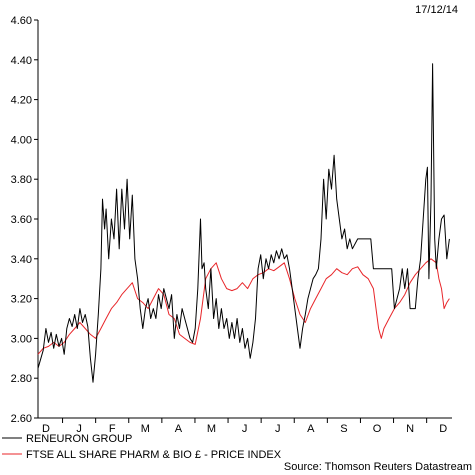 This screenshot has height=475, width=475. Describe the element at coordinates (21, 180) in the screenshot. I see `y-tick-label: 3.80` at that location.